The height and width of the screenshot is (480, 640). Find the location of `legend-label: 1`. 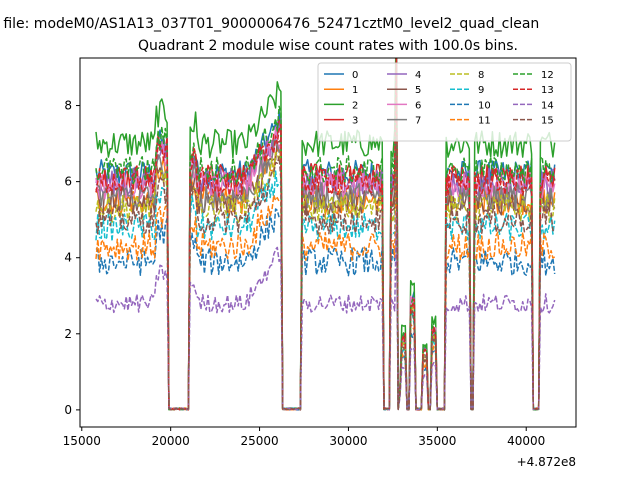

legend-label: 1 is located at coordinates (355, 90).